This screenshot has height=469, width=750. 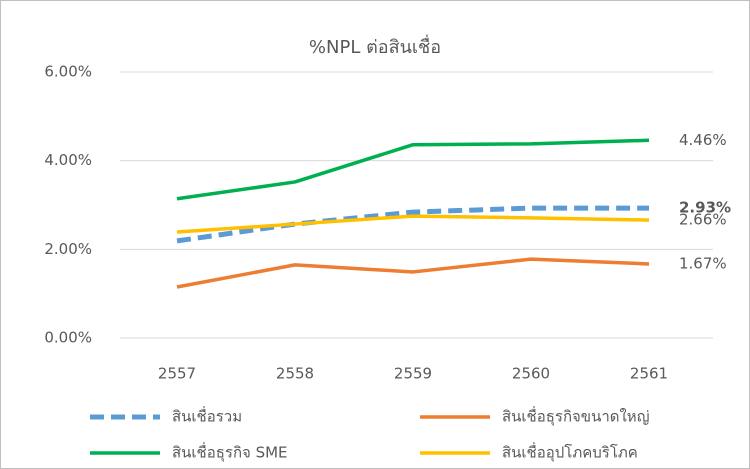 What do you see at coordinates (177, 374) in the screenshot?
I see `x-tick-label: 2557` at bounding box center [177, 374].